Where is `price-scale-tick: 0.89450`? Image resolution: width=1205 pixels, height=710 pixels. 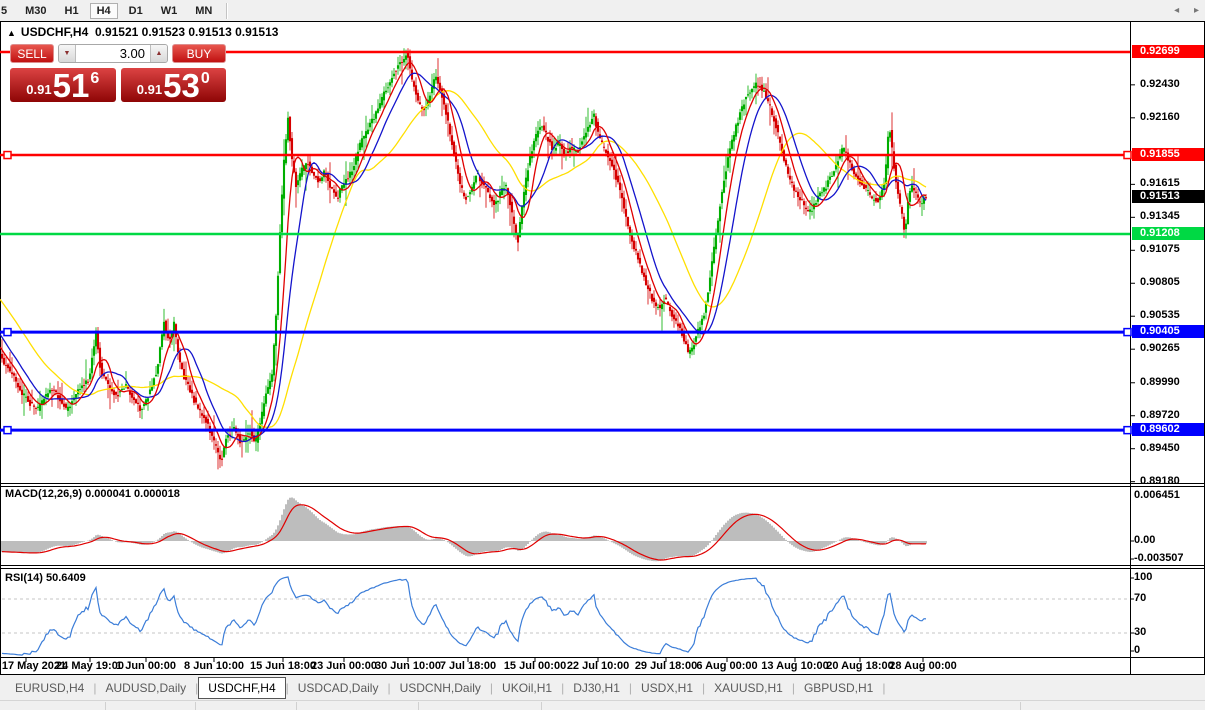 price-scale-tick: 0.89450 is located at coordinates (1160, 447).